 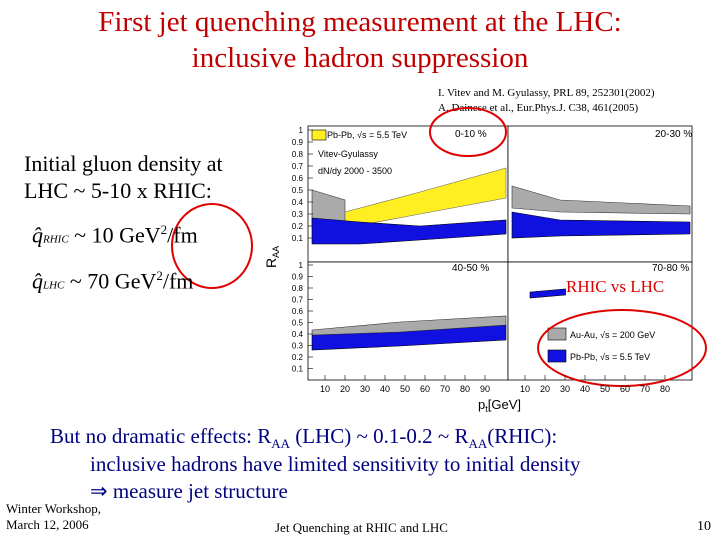 What do you see at coordinates (673, 134) in the screenshot?
I see `panel-label: 20-30 %` at bounding box center [673, 134].